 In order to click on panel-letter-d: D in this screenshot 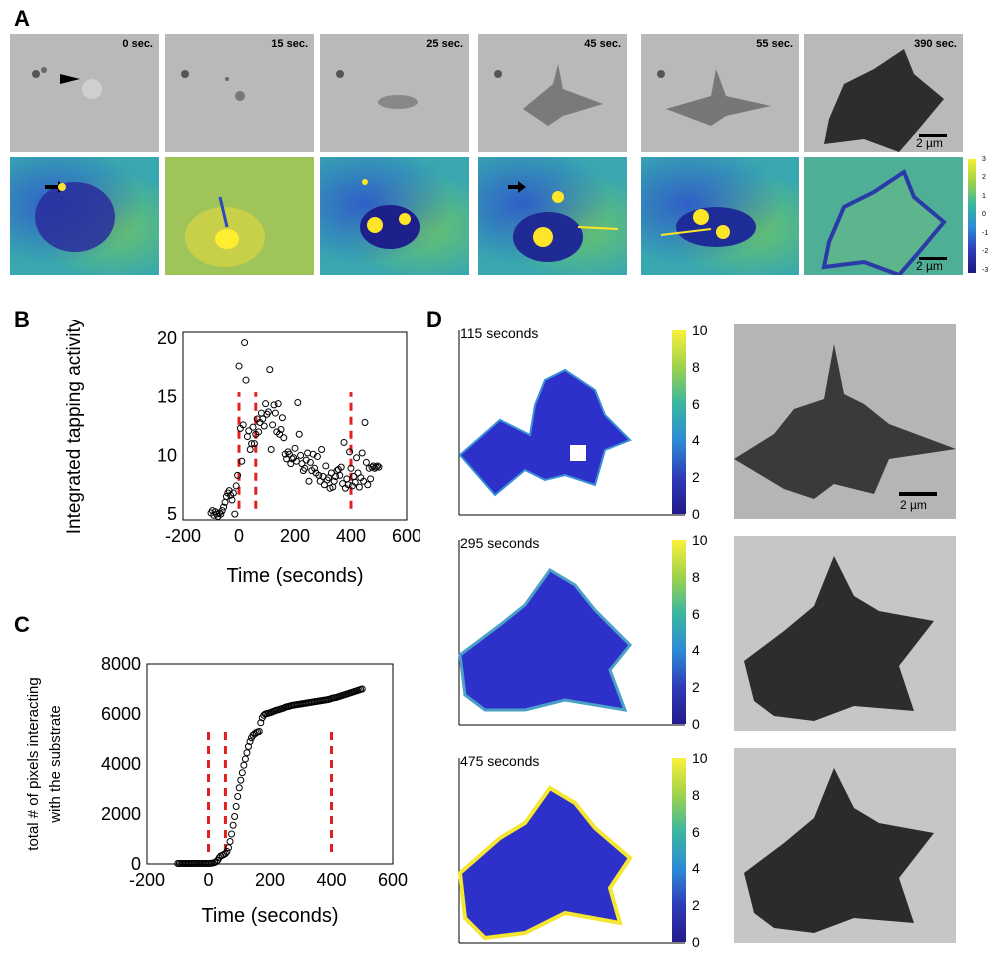, I will do `click(434, 319)`.